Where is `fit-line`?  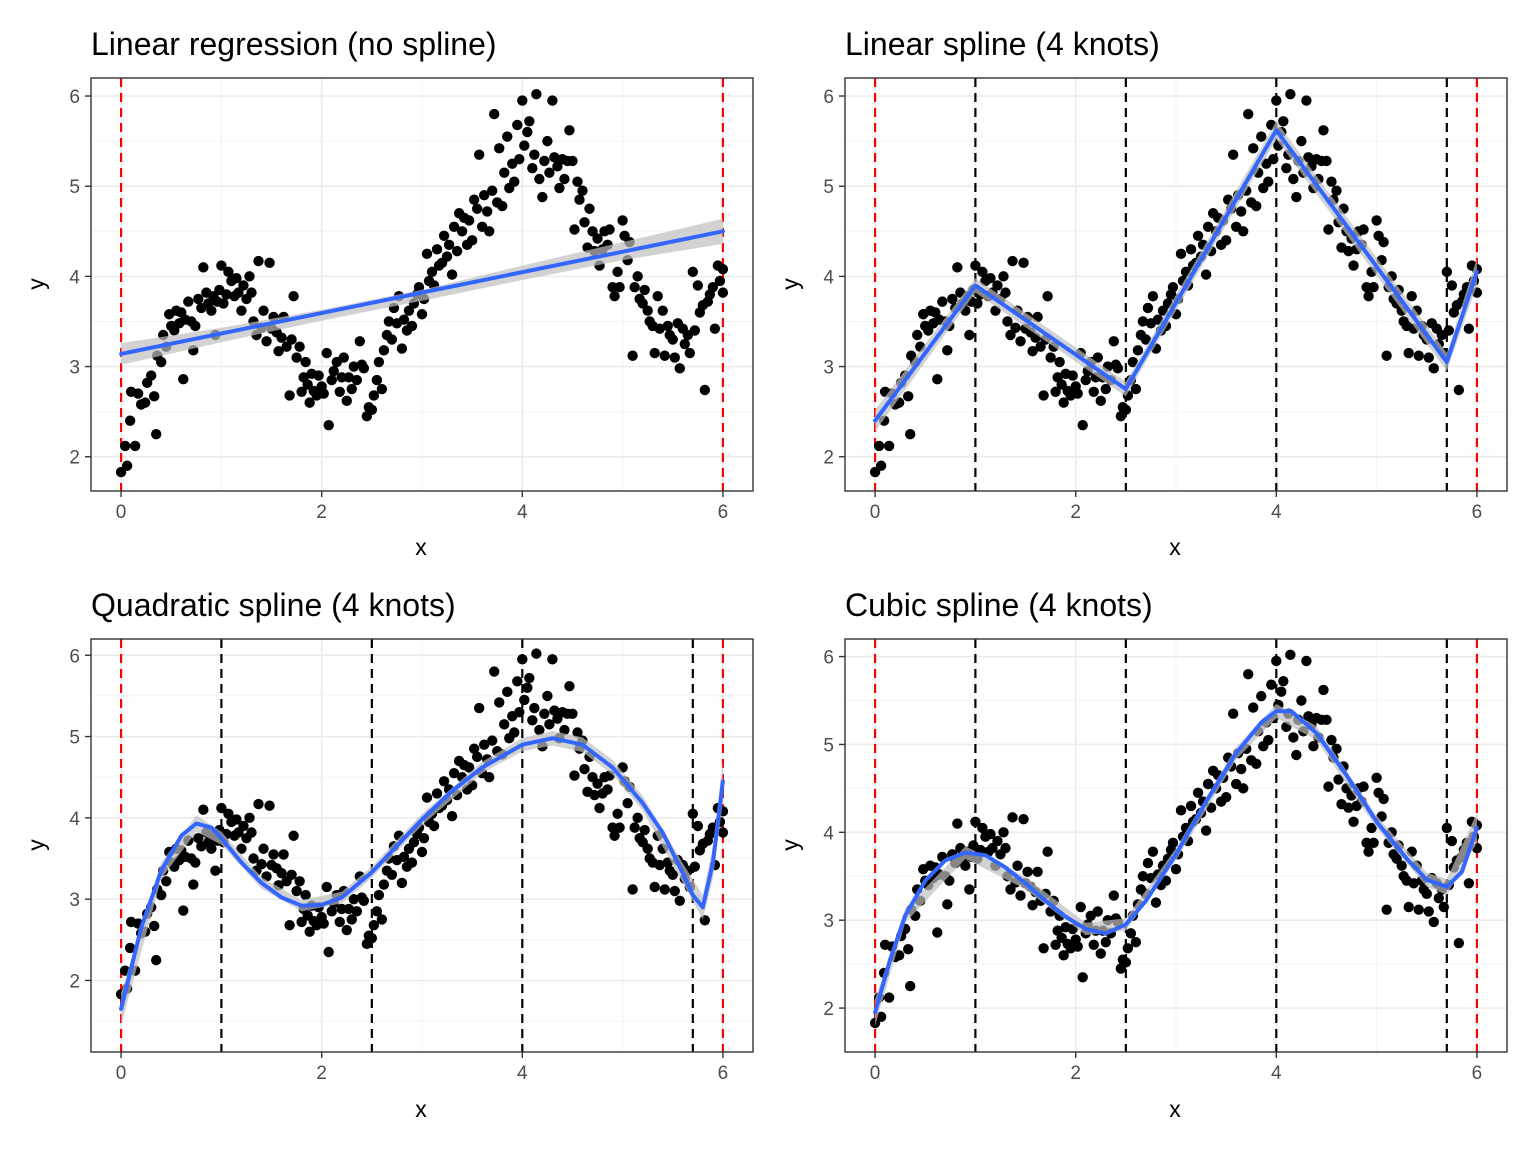 fit-line is located at coordinates (422, 873).